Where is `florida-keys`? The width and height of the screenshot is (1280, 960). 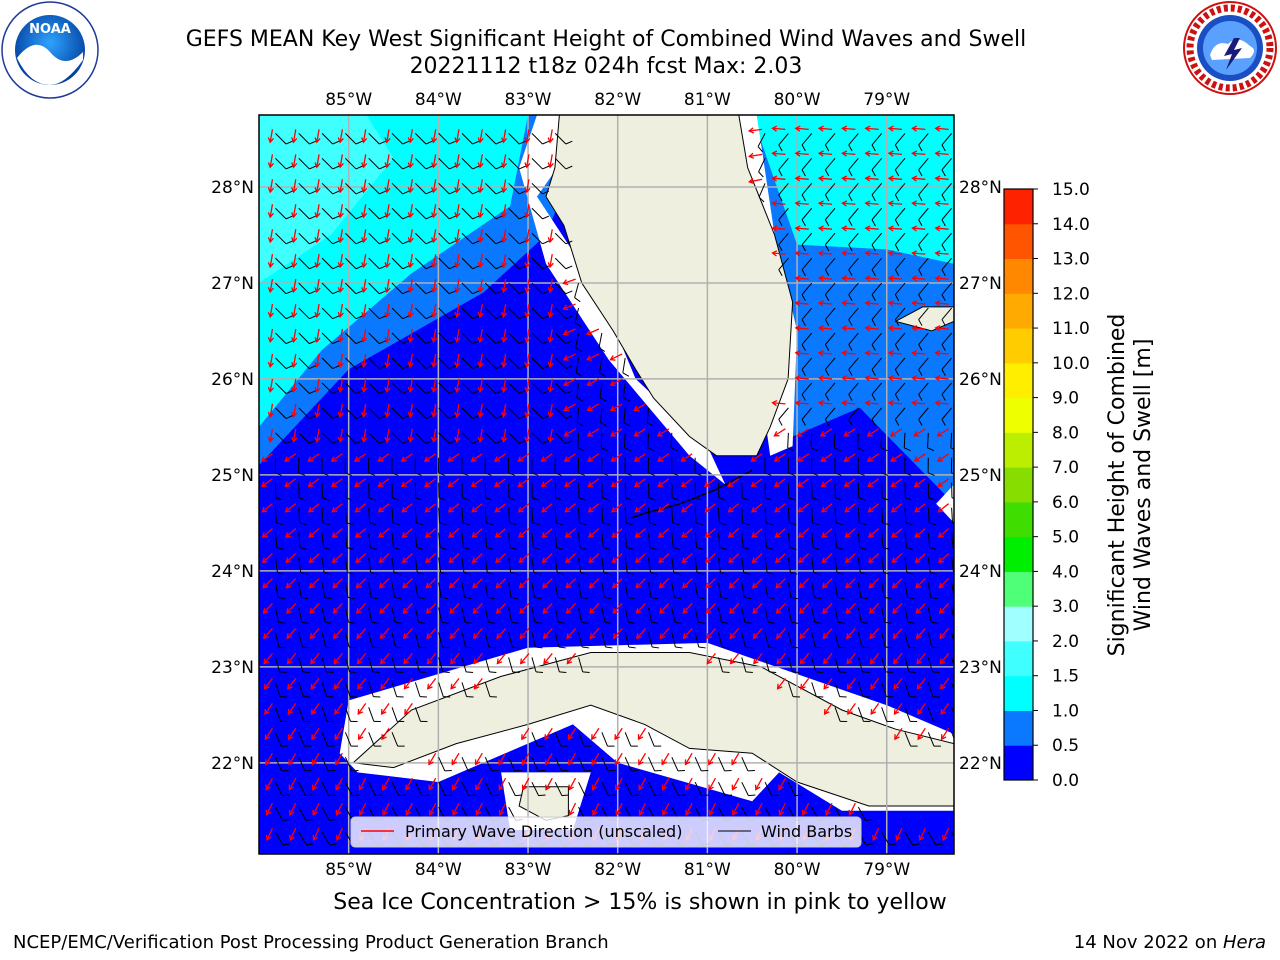 florida-keys is located at coordinates (691, 494).